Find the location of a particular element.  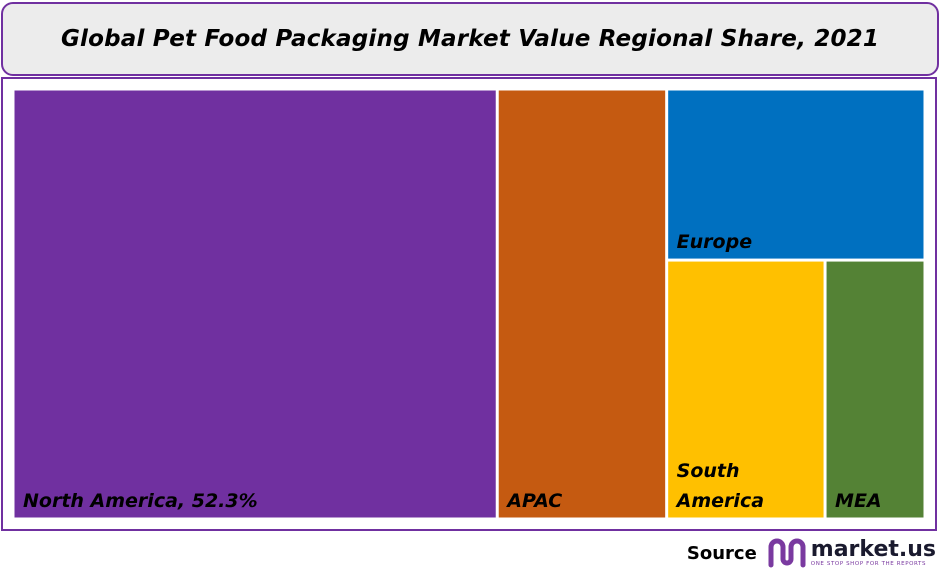

tile-label-mea: MEA is located at coordinates (858, 501).